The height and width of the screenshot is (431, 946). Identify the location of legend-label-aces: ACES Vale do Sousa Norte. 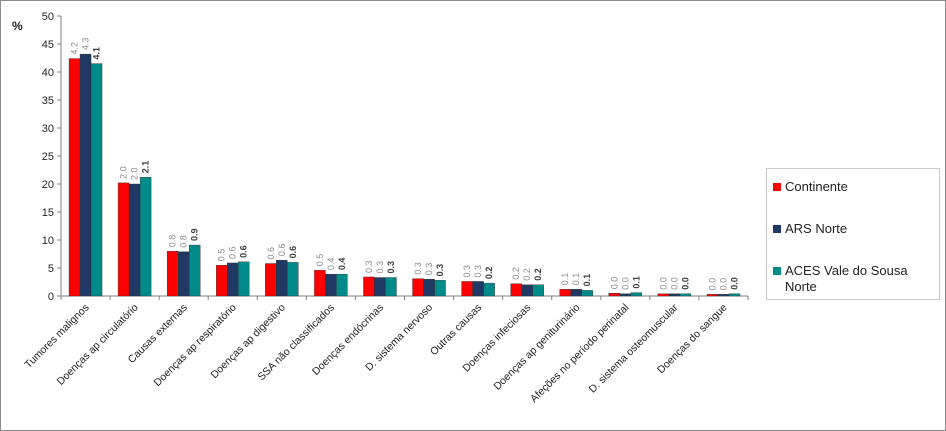
(846, 278).